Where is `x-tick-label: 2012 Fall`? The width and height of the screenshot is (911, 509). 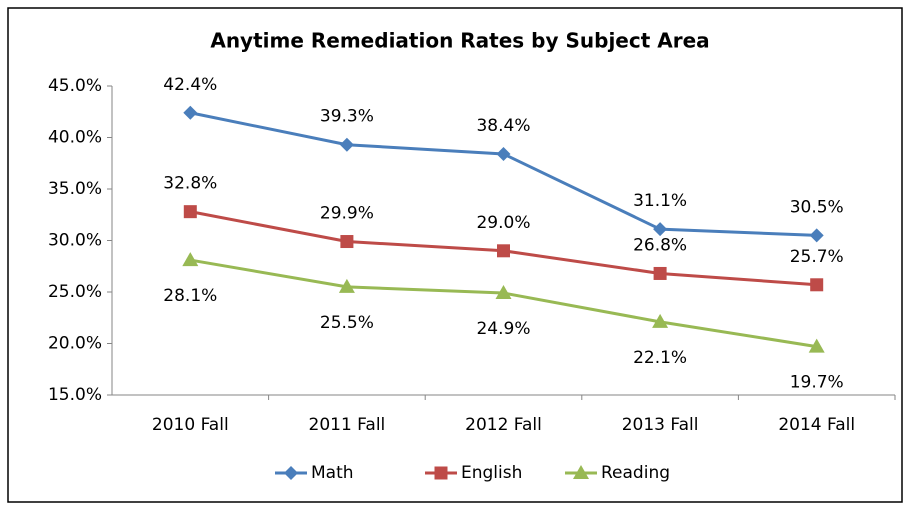 x-tick-label: 2012 Fall is located at coordinates (503, 425).